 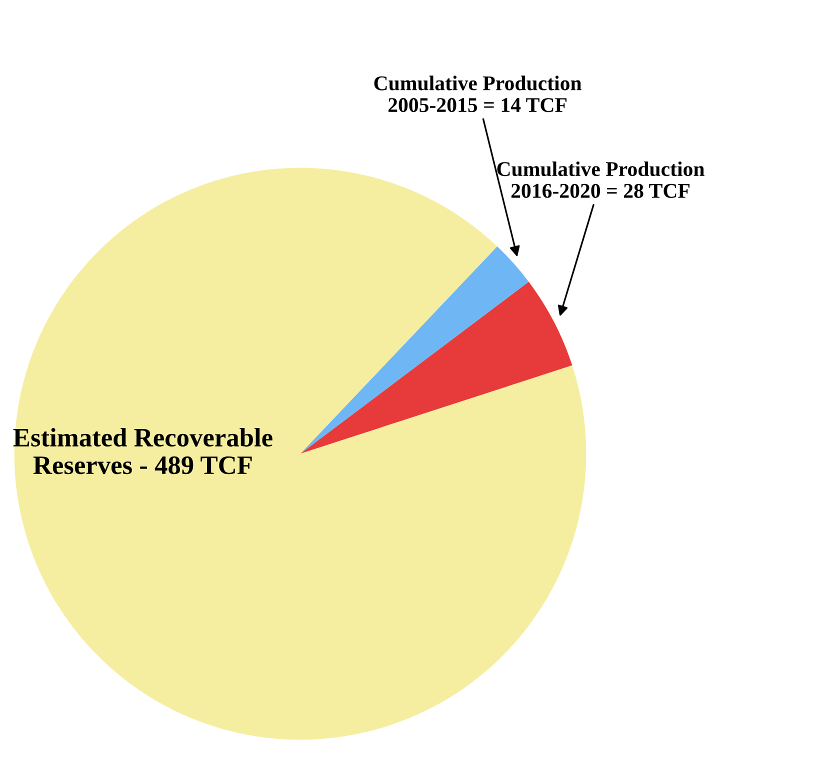 What do you see at coordinates (600, 179) in the screenshot?
I see `slice-label: Cumulative Production 2016-2020 = 28 TCF` at bounding box center [600, 179].